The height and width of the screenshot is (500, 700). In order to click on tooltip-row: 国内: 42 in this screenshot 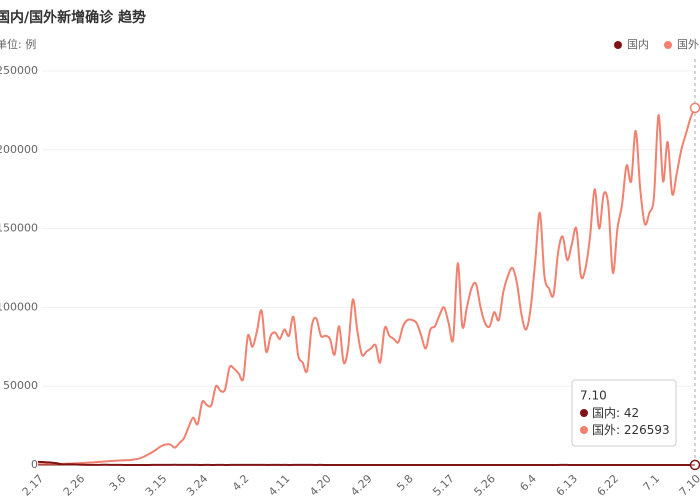, I will do `click(615, 413)`.